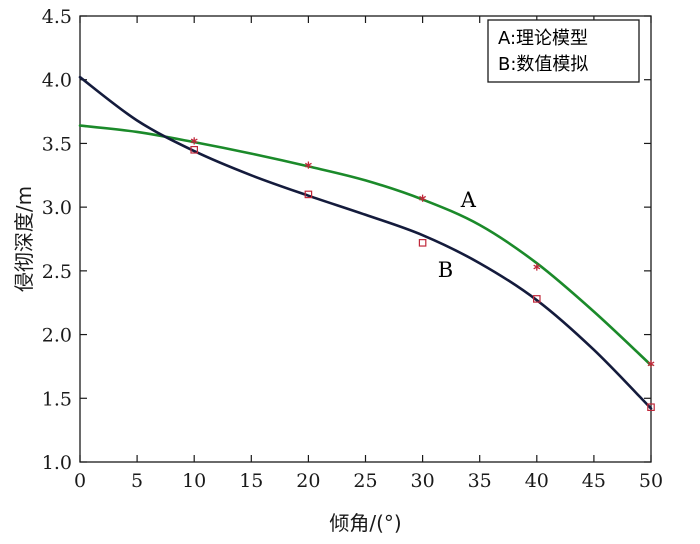  Describe the element at coordinates (365, 523) in the screenshot. I see `x-axis-label: 倾角/(°)` at that location.